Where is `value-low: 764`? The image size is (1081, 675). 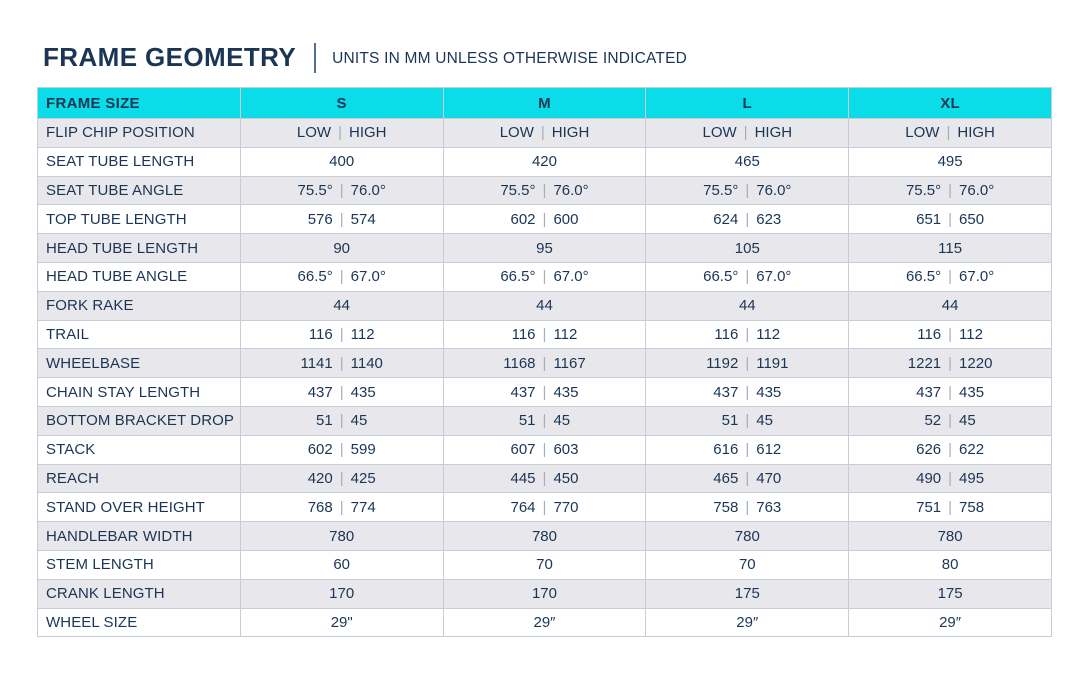
value-low: 764 is located at coordinates (523, 507).